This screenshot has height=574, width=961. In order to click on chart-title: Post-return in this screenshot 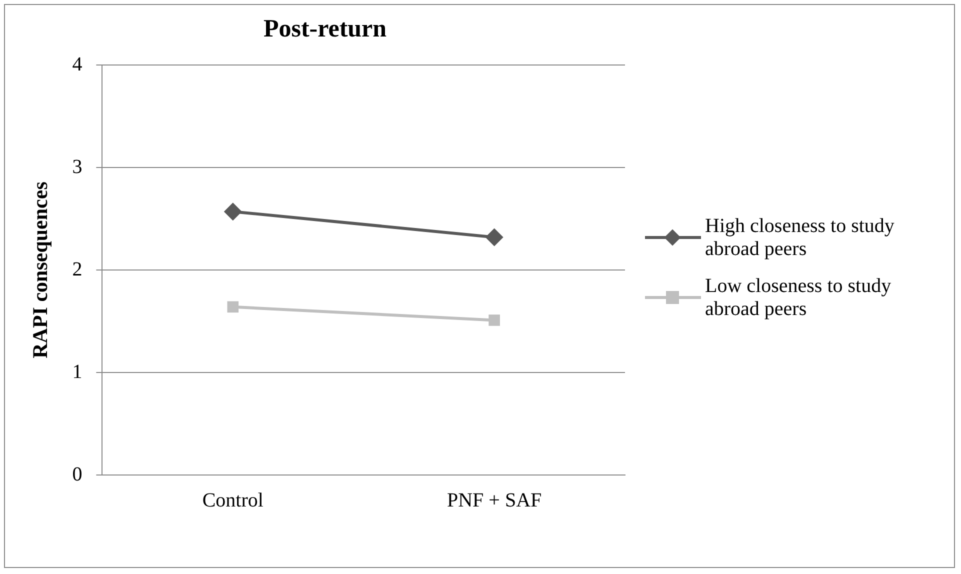, I will do `click(325, 28)`.